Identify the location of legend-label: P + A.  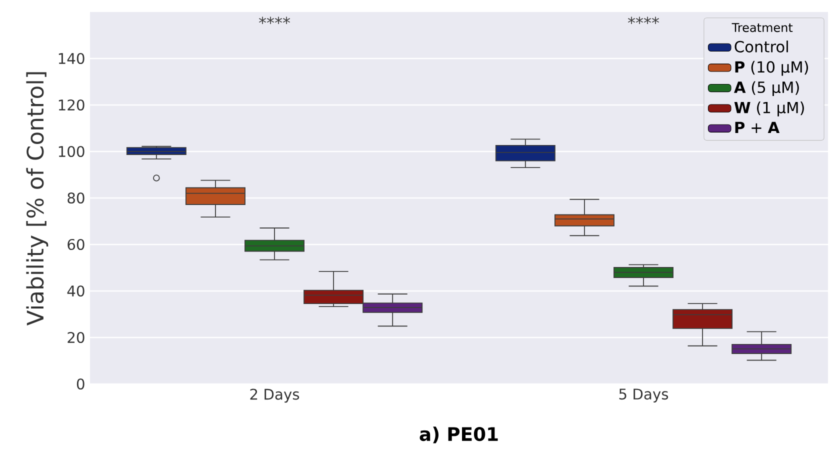
(757, 127).